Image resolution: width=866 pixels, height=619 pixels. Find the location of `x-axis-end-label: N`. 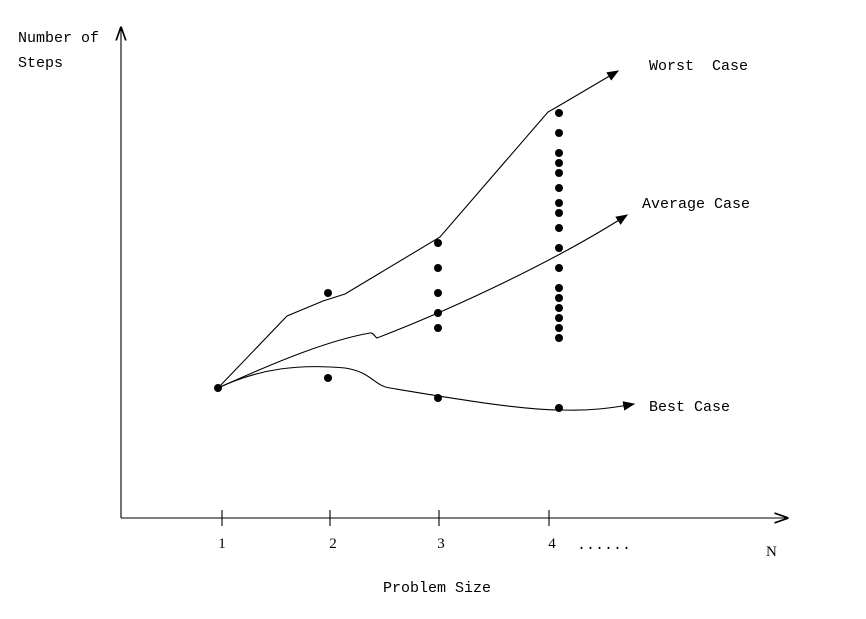

x-axis-end-label: N is located at coordinates (771, 552).